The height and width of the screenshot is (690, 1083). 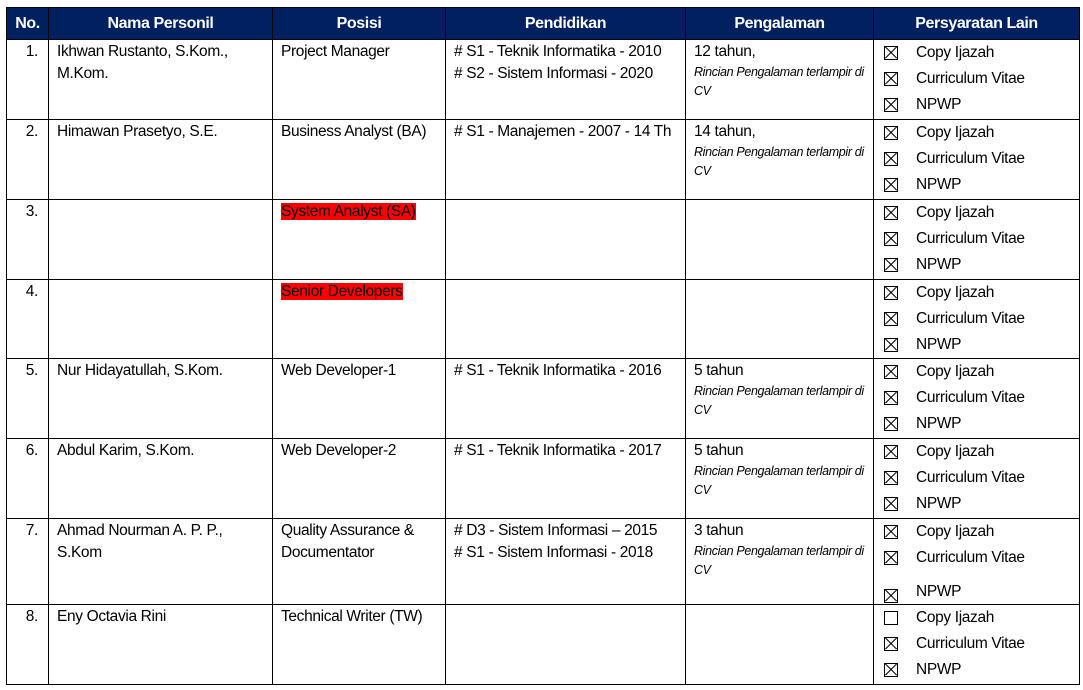 I want to click on education-entry: # S1 - Sistem Informasi - 2018, so click(x=553, y=552).